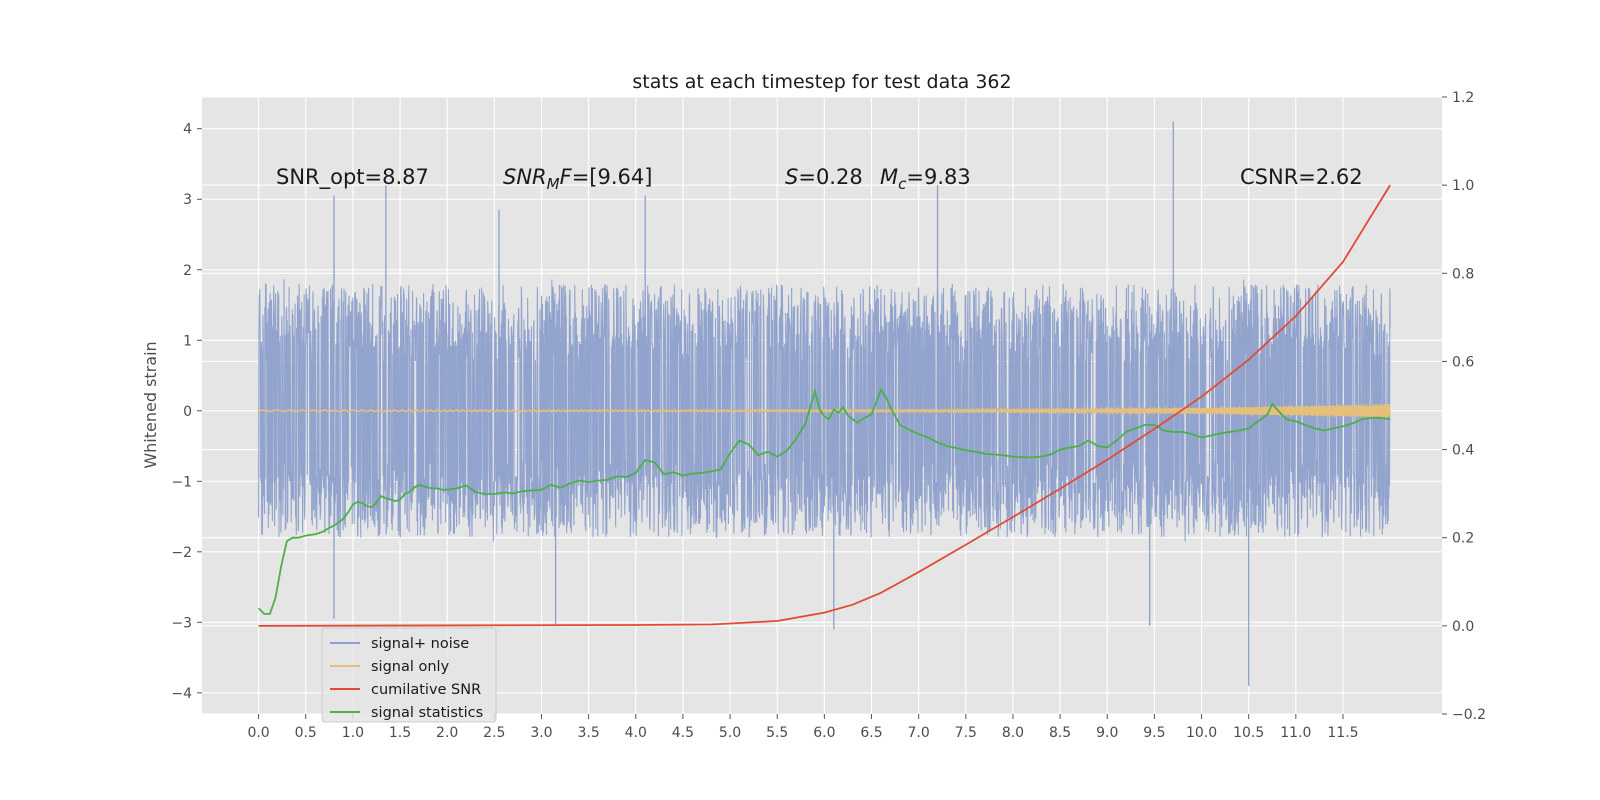 The height and width of the screenshot is (800, 1600). Describe the element at coordinates (566, 177) in the screenshot. I see `annotation-snr-mf-rest-f: F` at that location.